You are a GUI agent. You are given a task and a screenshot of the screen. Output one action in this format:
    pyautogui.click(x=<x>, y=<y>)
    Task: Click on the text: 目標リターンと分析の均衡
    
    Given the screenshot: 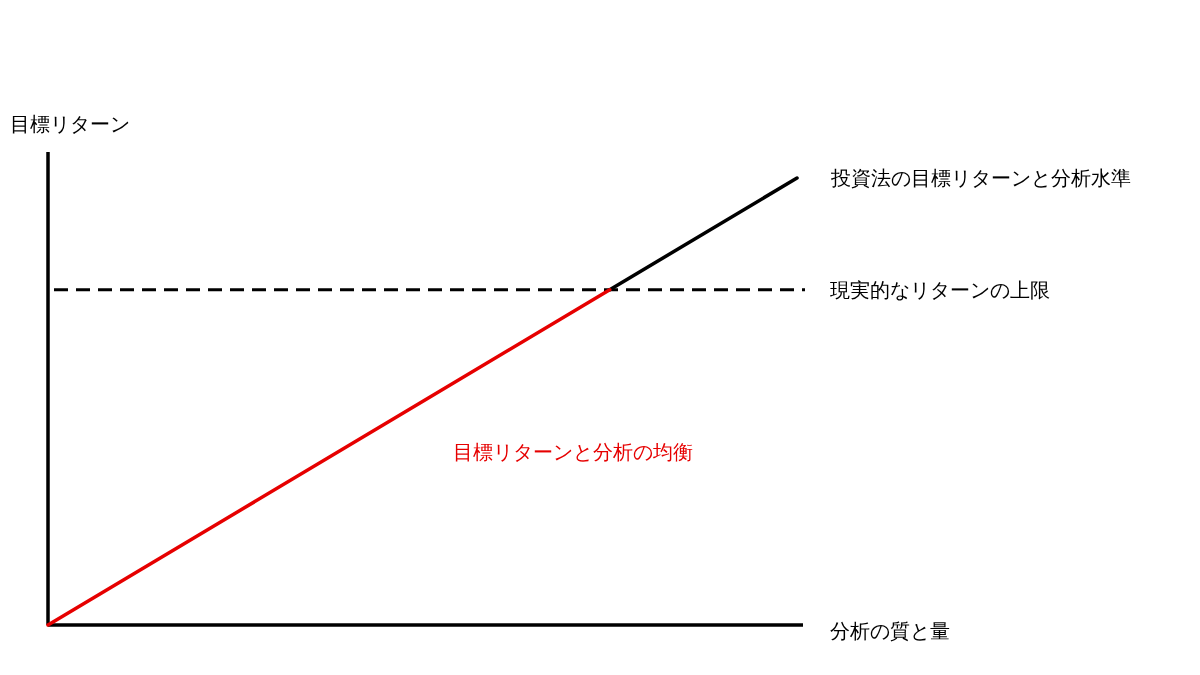 What is the action you would take?
    pyautogui.click(x=572, y=451)
    